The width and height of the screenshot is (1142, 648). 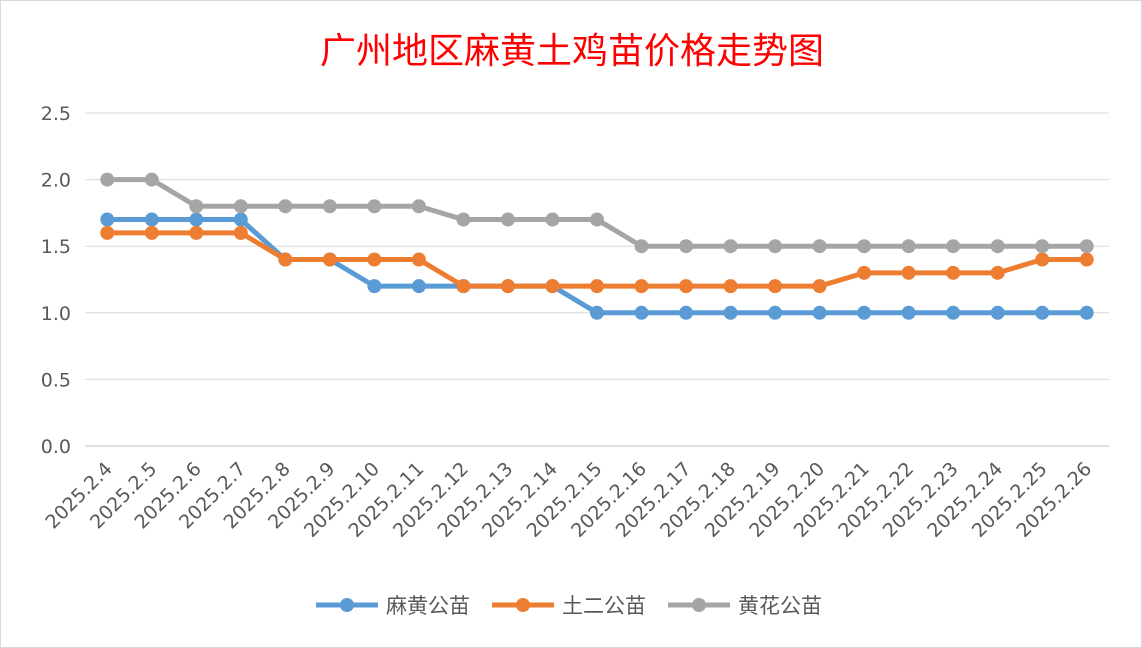 I want to click on y-tick-label: 1.0, so click(x=56, y=314).